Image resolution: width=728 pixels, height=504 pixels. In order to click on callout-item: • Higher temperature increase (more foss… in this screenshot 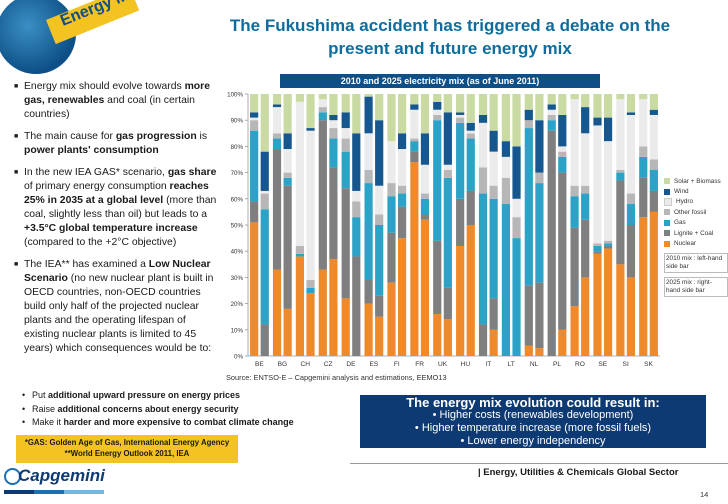, I will do `click(533, 428)`.